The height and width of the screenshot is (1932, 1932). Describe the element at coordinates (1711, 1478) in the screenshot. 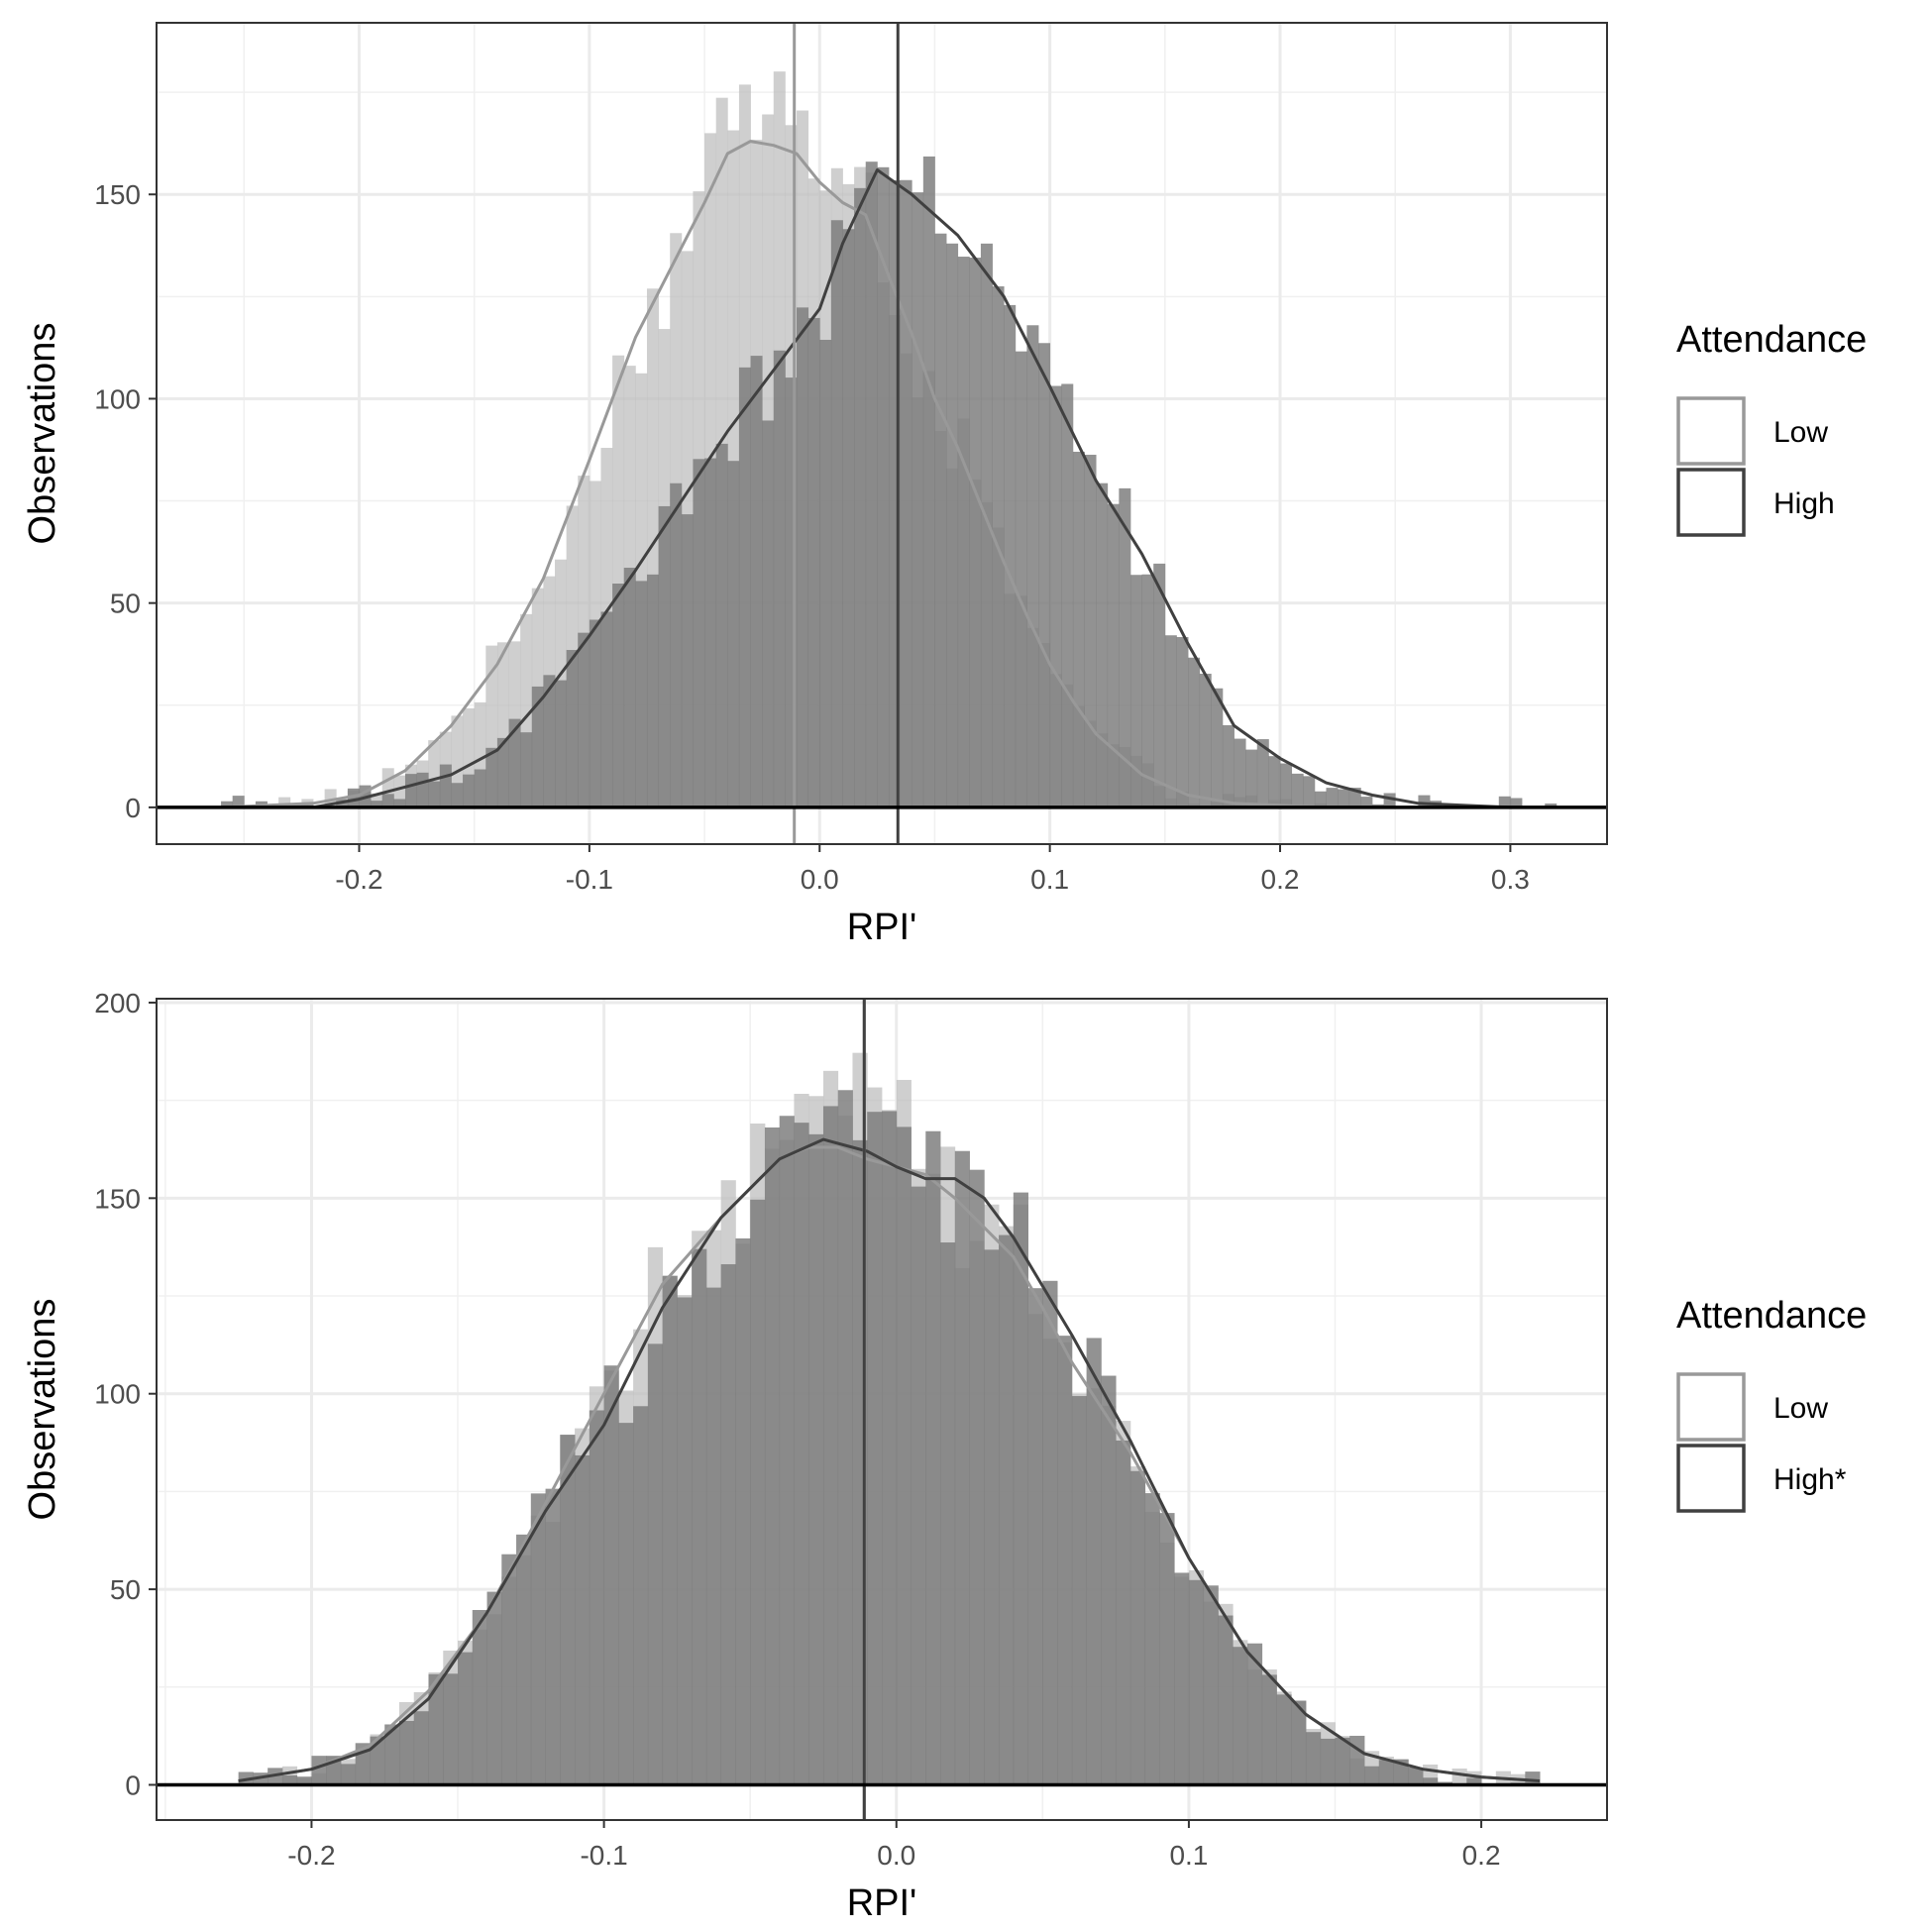

I see `legend-key-high` at that location.